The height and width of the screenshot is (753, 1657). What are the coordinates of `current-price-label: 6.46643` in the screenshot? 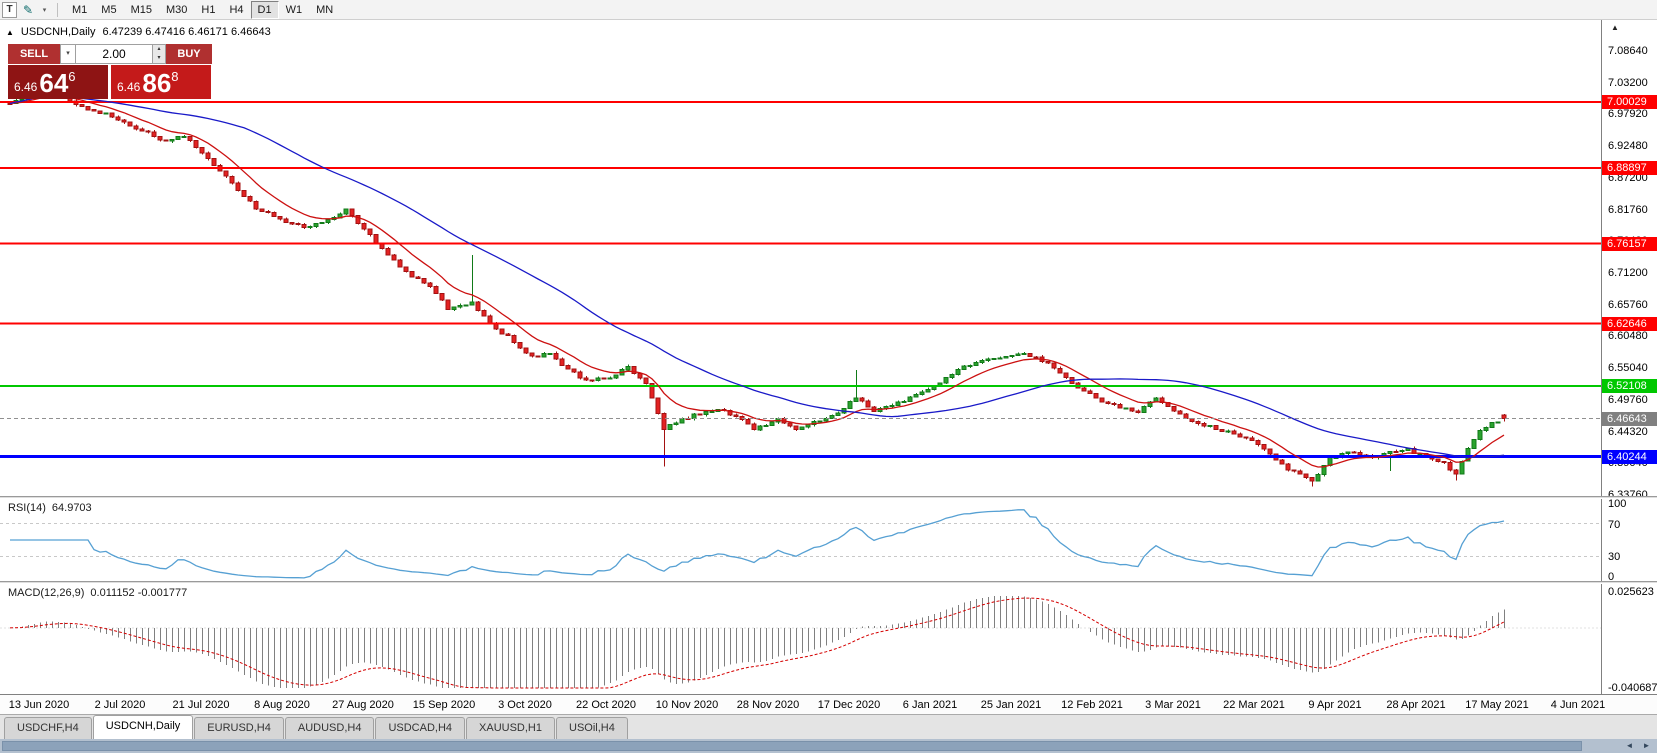 It's located at (1629, 418).